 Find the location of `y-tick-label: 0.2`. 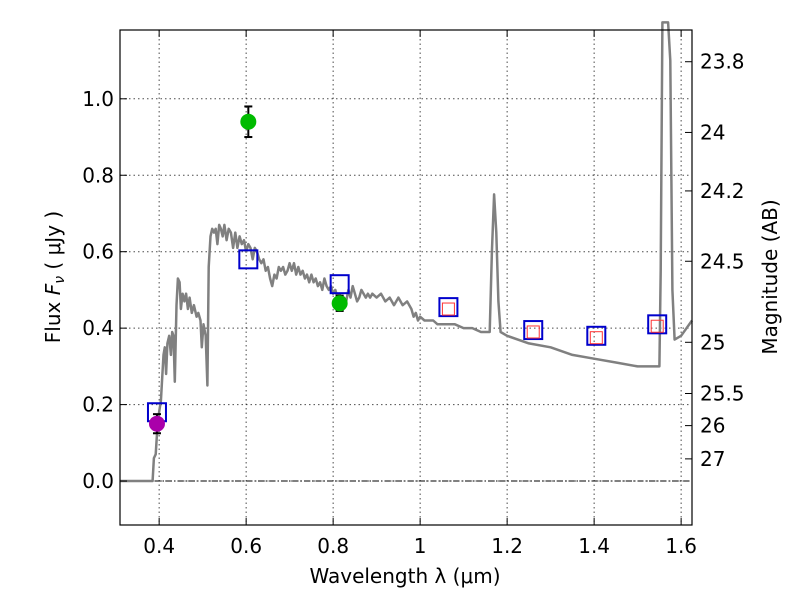

y-tick-label: 0.2 is located at coordinates (98, 405).